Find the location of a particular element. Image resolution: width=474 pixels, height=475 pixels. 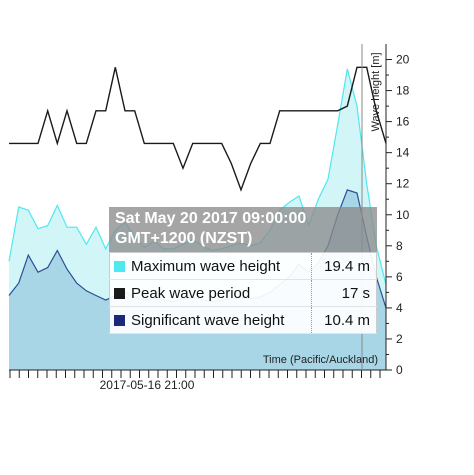

tooltip-row-value: 19.4 m is located at coordinates (344, 266).